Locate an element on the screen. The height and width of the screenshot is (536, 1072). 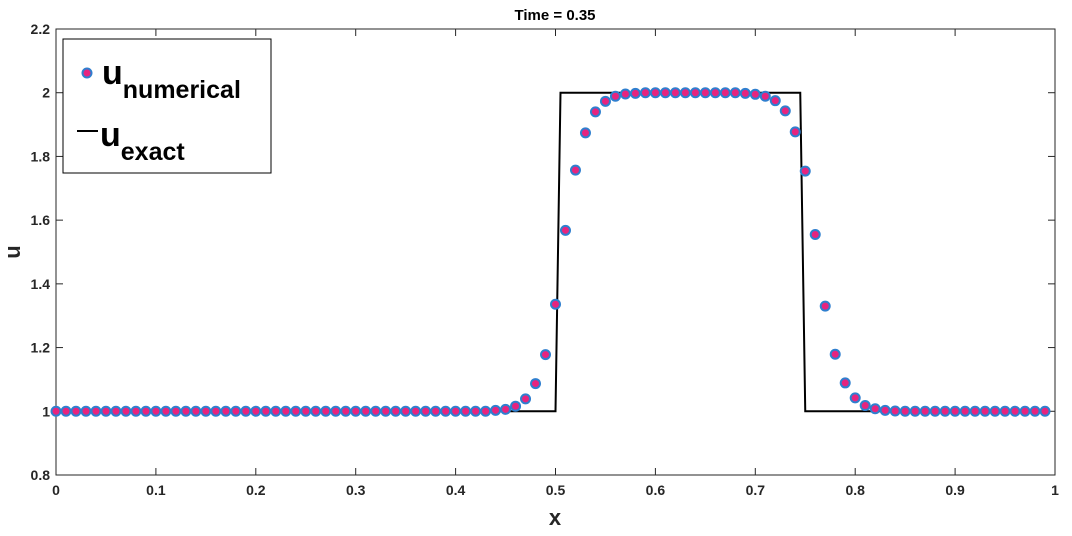
x-axis-label: x is located at coordinates (555, 517).